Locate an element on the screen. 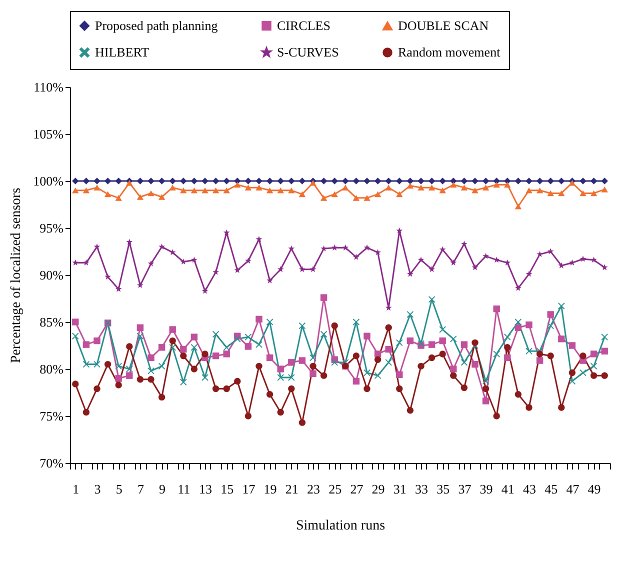 The image size is (640, 571). legend-label: Random movement is located at coordinates (449, 52).